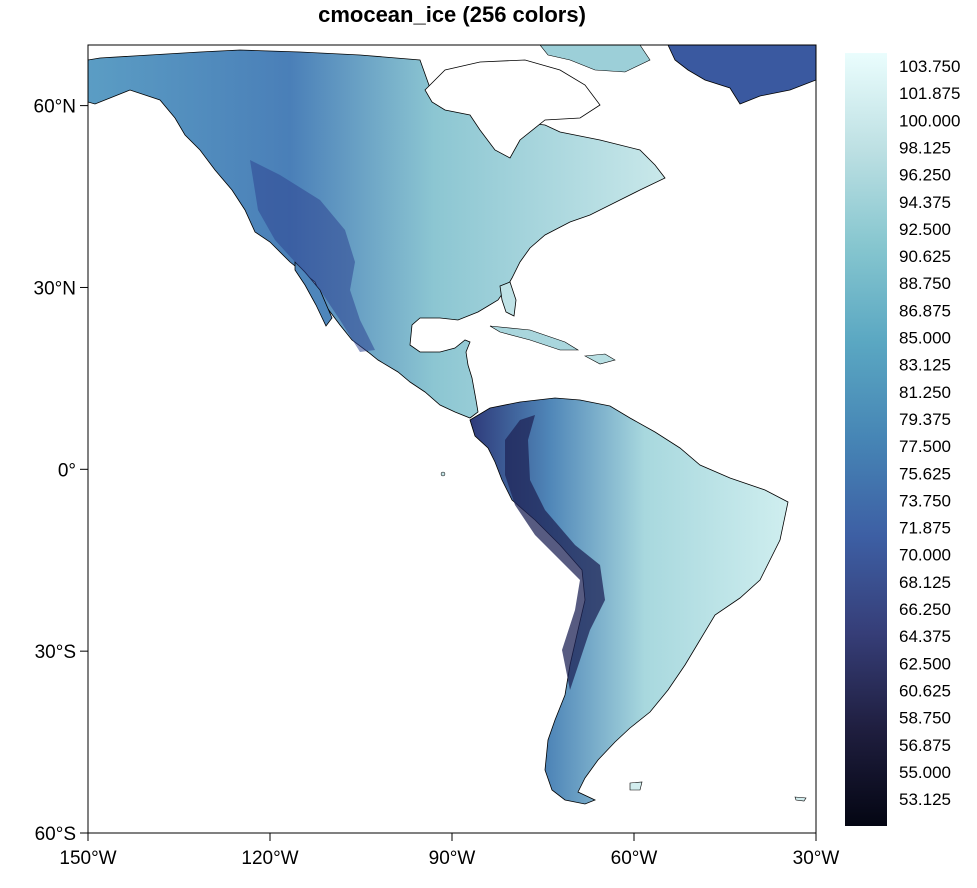 This screenshot has width=977, height=888. What do you see at coordinates (925, 690) in the screenshot?
I see `colorbar-label: 60.625` at bounding box center [925, 690].